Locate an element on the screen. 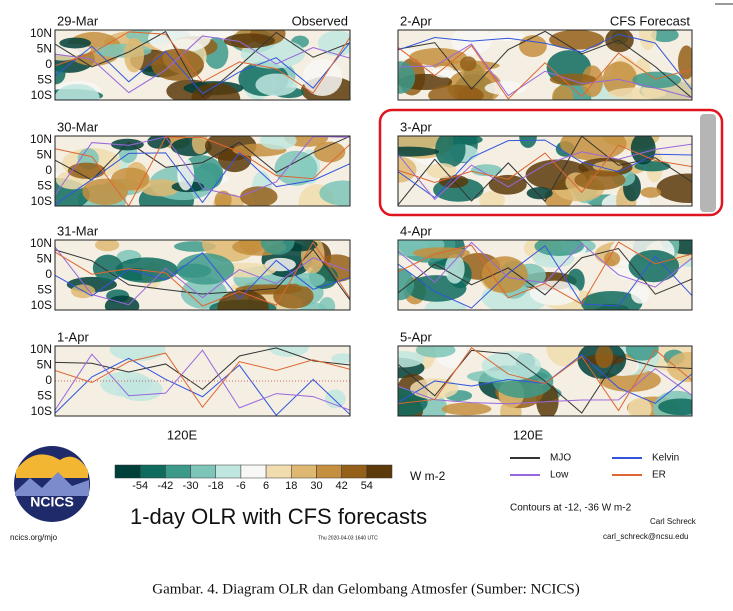  highlight-box is located at coordinates (551, 162).